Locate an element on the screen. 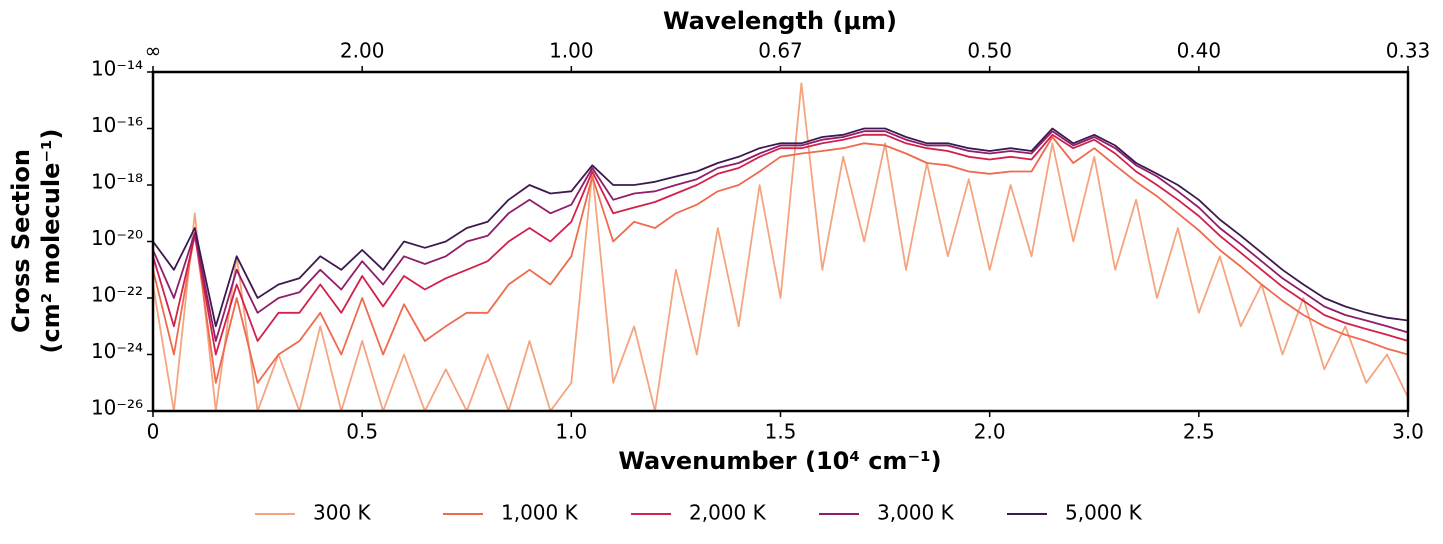 The height and width of the screenshot is (544, 1443). x-axis-label: Wavenumber (10⁴ cm⁻¹) is located at coordinates (779, 461).